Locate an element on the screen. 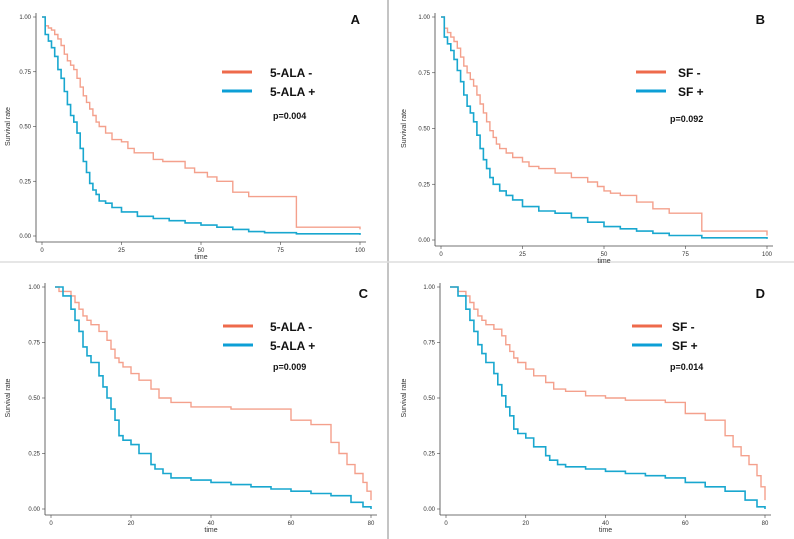 Image resolution: width=794 pixels, height=539 pixels. panel-letter: B is located at coordinates (760, 19).